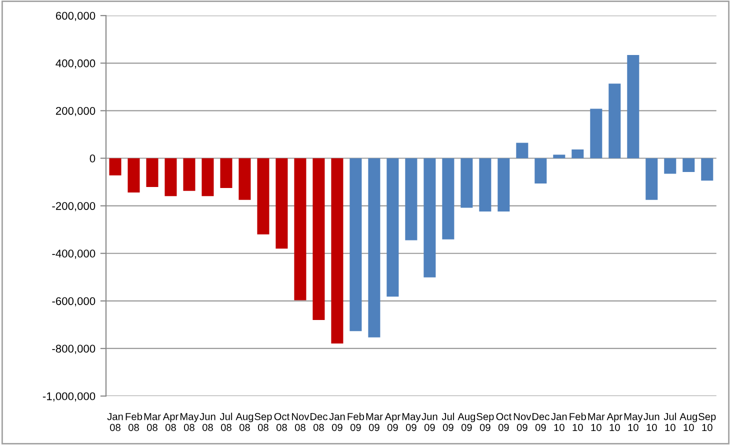 This screenshot has height=445, width=731. Describe the element at coordinates (189, 422) in the screenshot. I see `x-tick-label: May 08` at that location.